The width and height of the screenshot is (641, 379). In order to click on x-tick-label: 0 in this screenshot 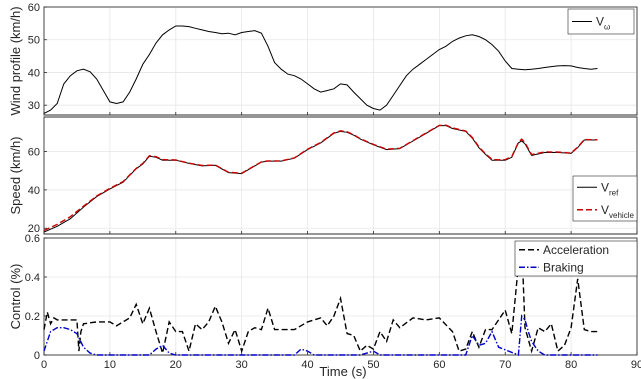, I will do `click(44, 365)`.